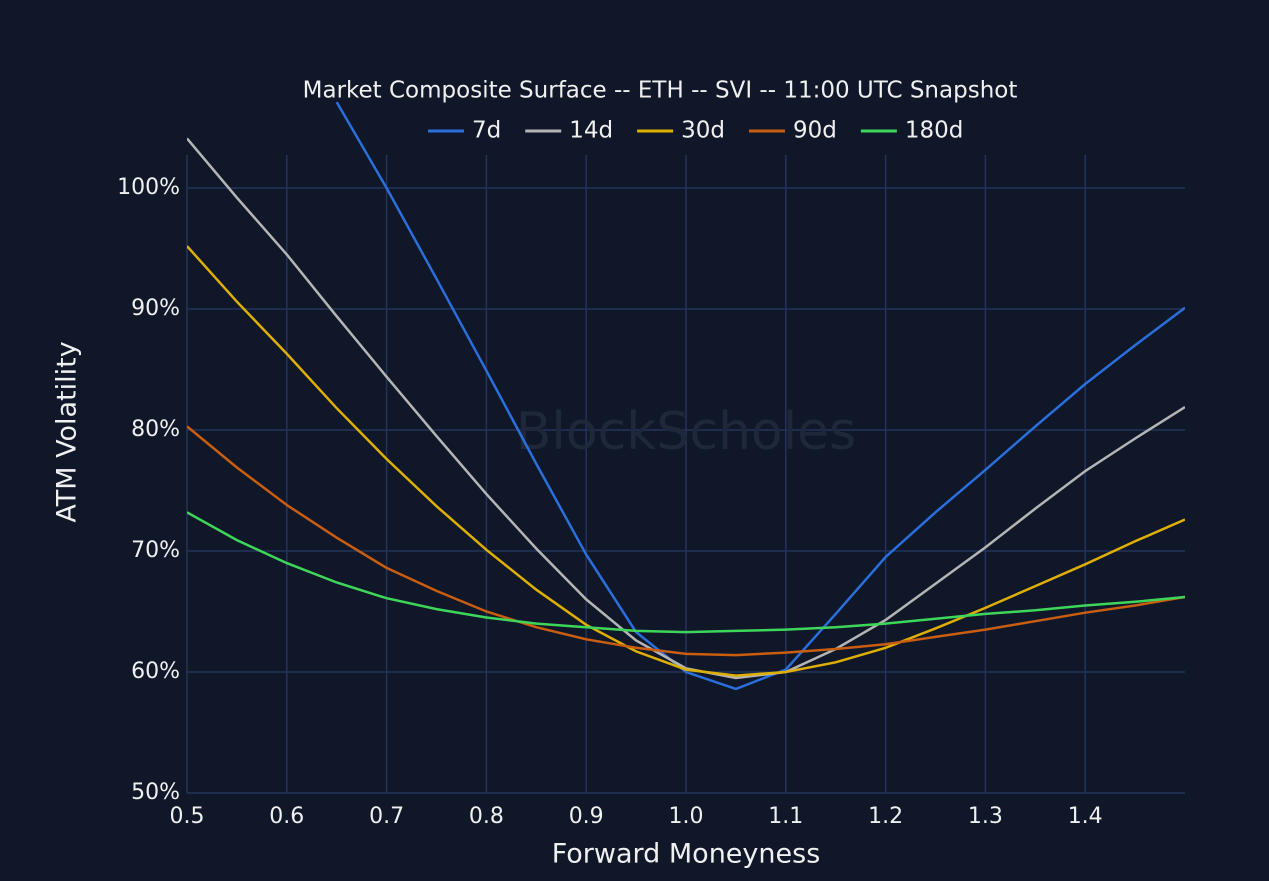 The width and height of the screenshot is (1269, 881). Describe the element at coordinates (486, 816) in the screenshot. I see `x-tick-label: 0.8` at that location.